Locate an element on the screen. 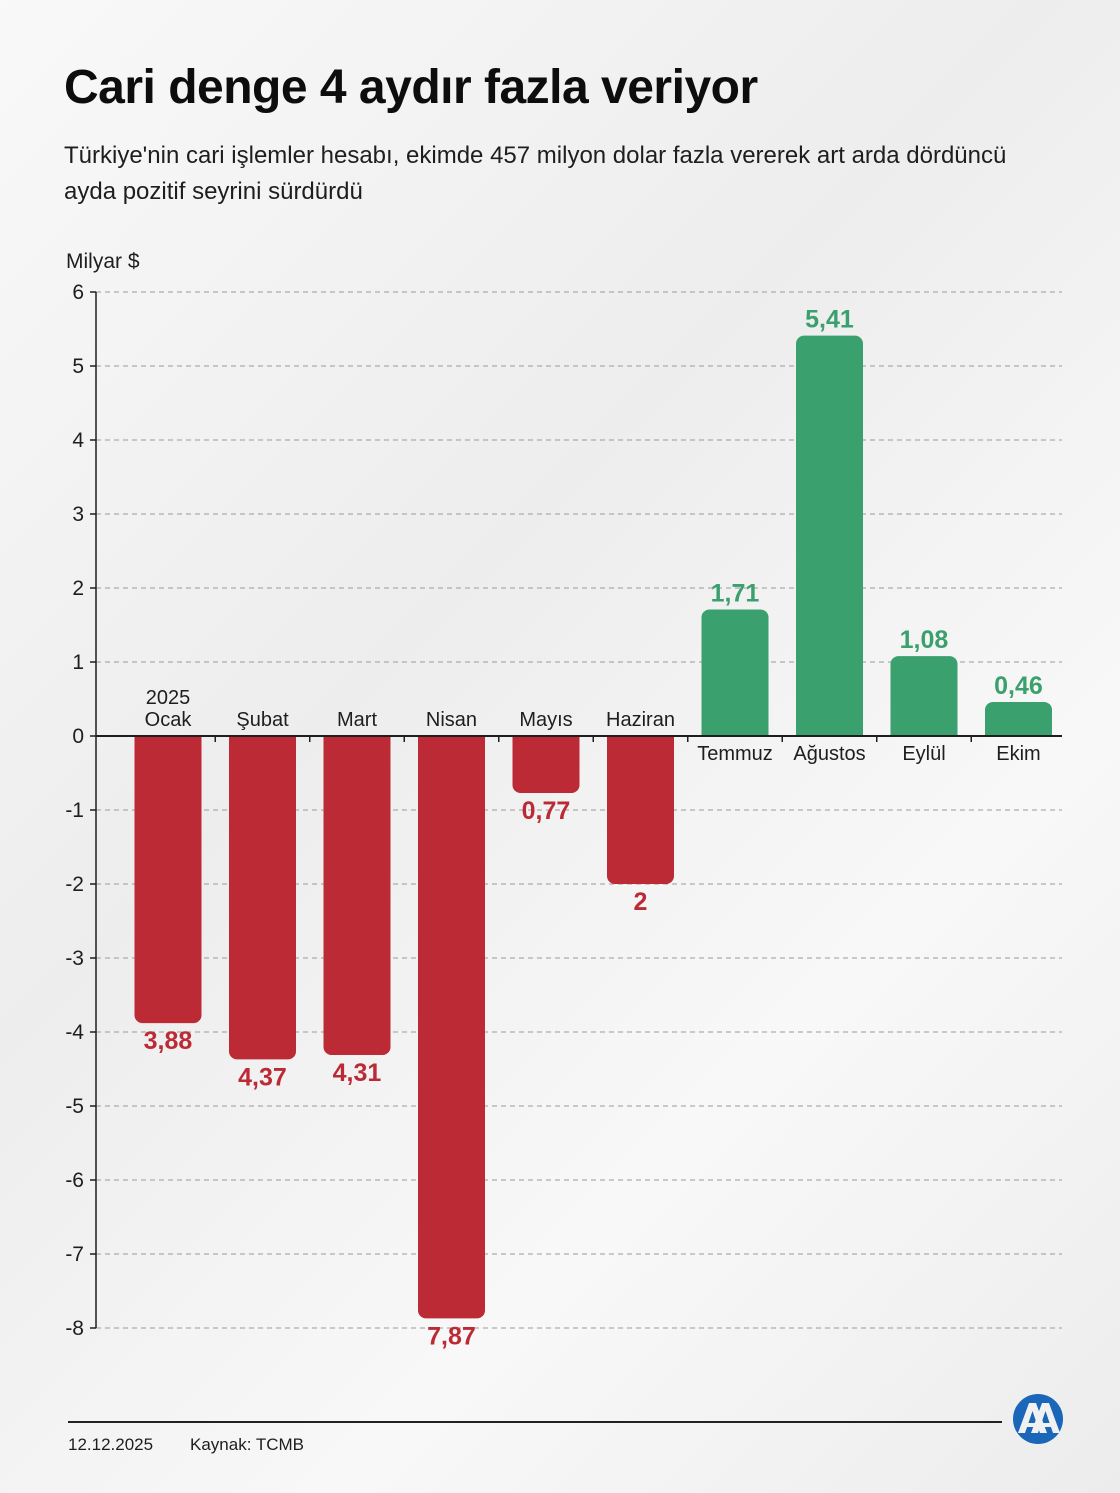 The height and width of the screenshot is (1493, 1120). category-label: Haziran is located at coordinates (640, 720).